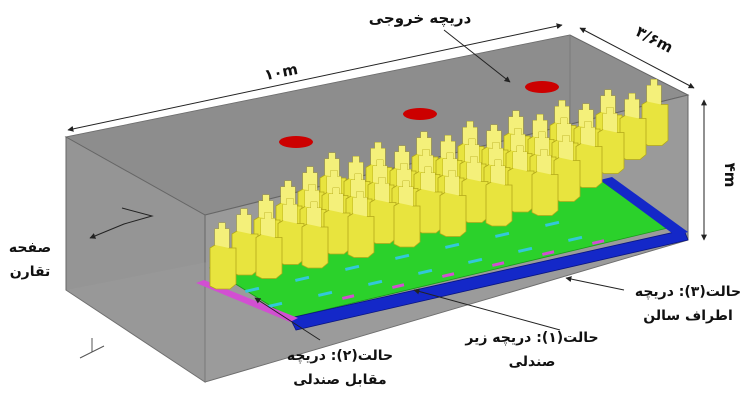  I want to click on under-seat-vents-case1, so click(425, 264).